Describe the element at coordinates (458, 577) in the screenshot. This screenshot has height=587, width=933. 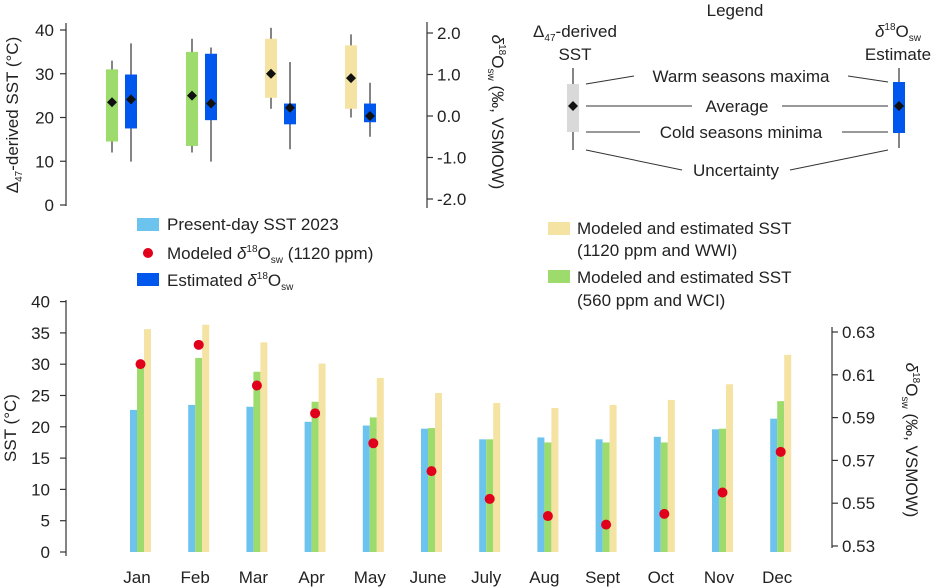
I see `bottom-month-labels: Jan Feb Mar Apr May June July Aug Sept Oct Nov Dec` at that location.